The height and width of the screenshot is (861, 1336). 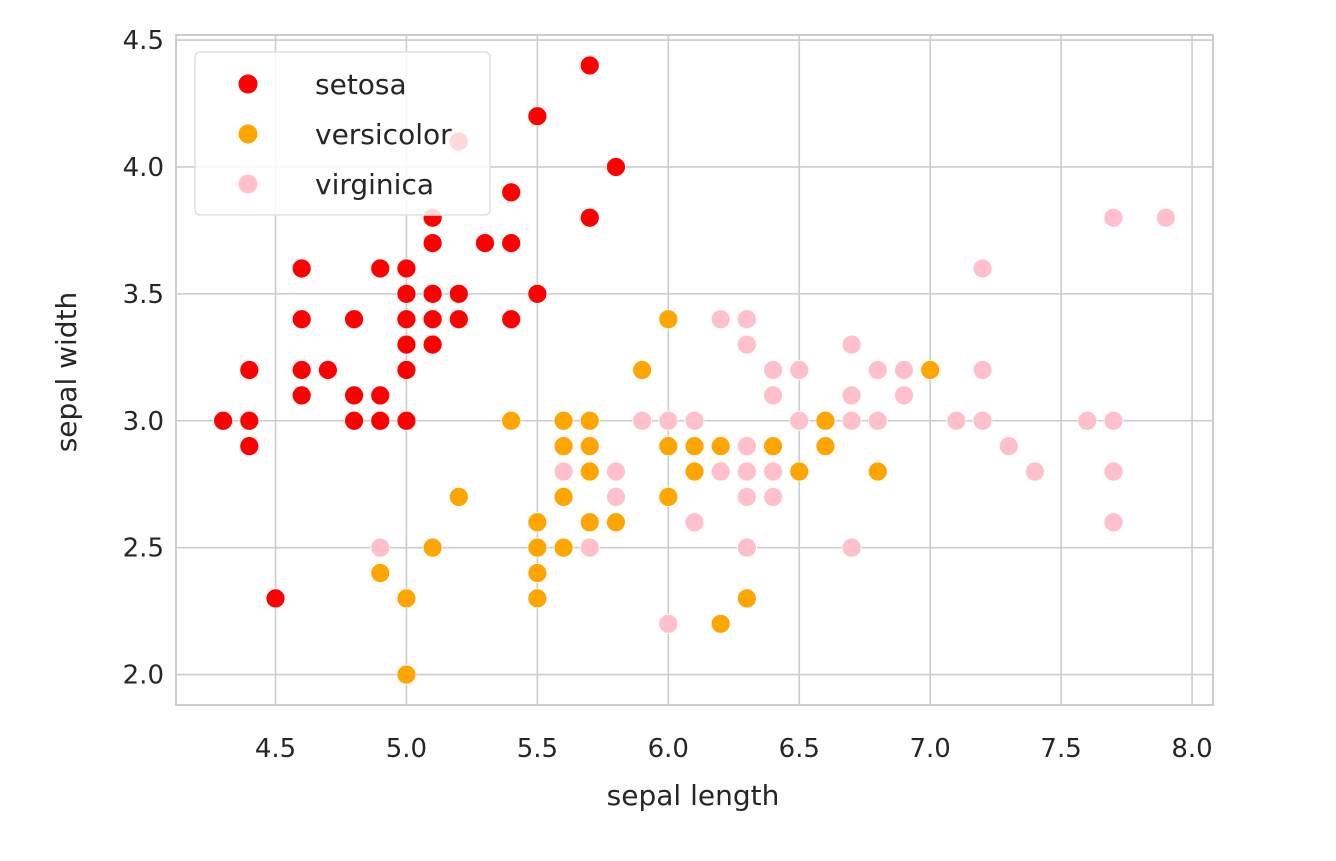 What do you see at coordinates (361, 84) in the screenshot?
I see `legend-label-setosa: setosa` at bounding box center [361, 84].